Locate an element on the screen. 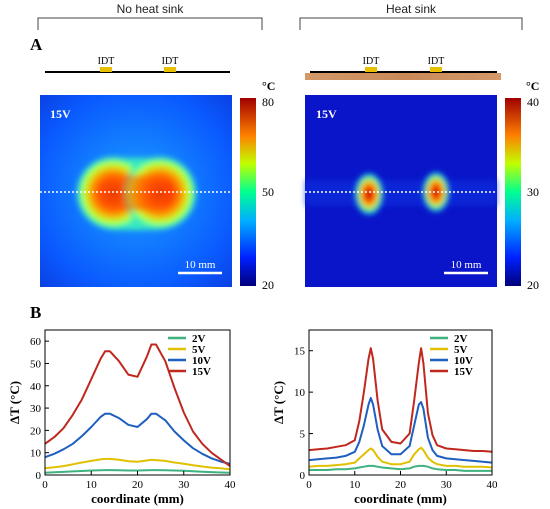 This screenshot has height=509, width=550. group-label-no-heat-sink: No heat sink is located at coordinates (151, 9).